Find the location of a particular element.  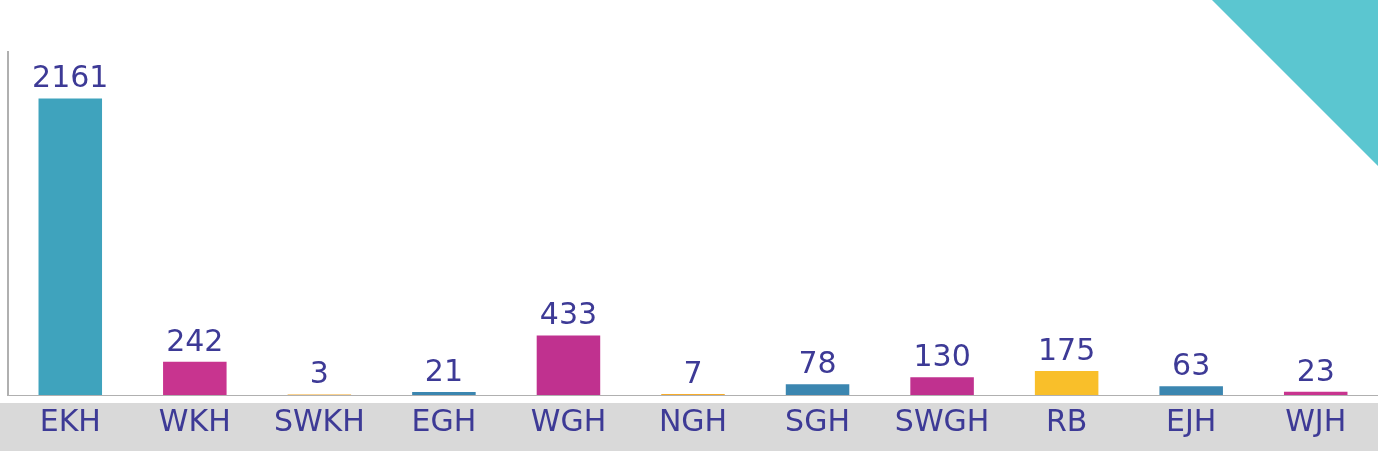

data-label: 23 is located at coordinates (1315, 370).